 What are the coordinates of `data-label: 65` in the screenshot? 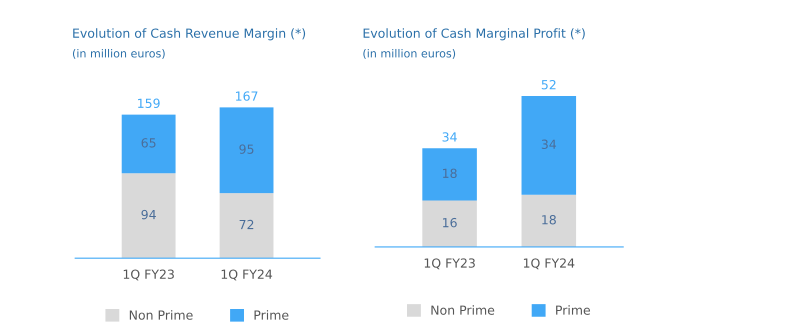 It's located at (149, 143).